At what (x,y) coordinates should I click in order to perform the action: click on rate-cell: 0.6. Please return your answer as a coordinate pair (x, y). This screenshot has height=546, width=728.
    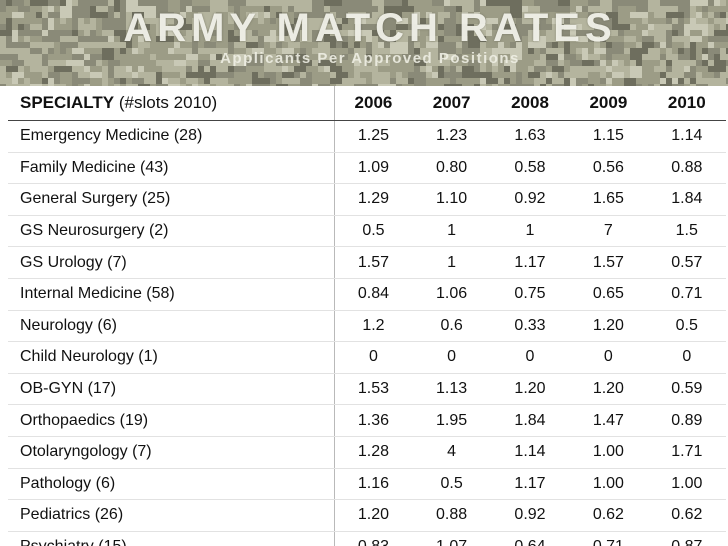
    Looking at the image, I should click on (451, 326).